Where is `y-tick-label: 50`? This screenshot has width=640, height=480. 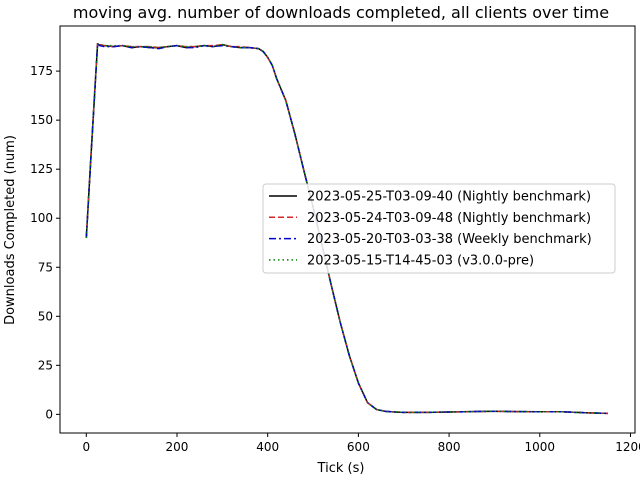 y-tick-label: 50 is located at coordinates (45, 316).